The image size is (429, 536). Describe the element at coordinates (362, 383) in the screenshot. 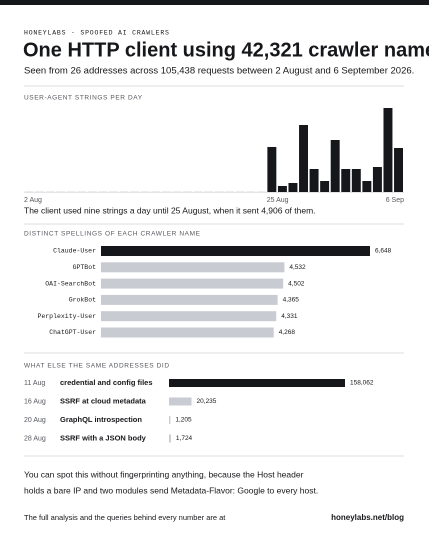

I see `value-label: 158,062` at that location.